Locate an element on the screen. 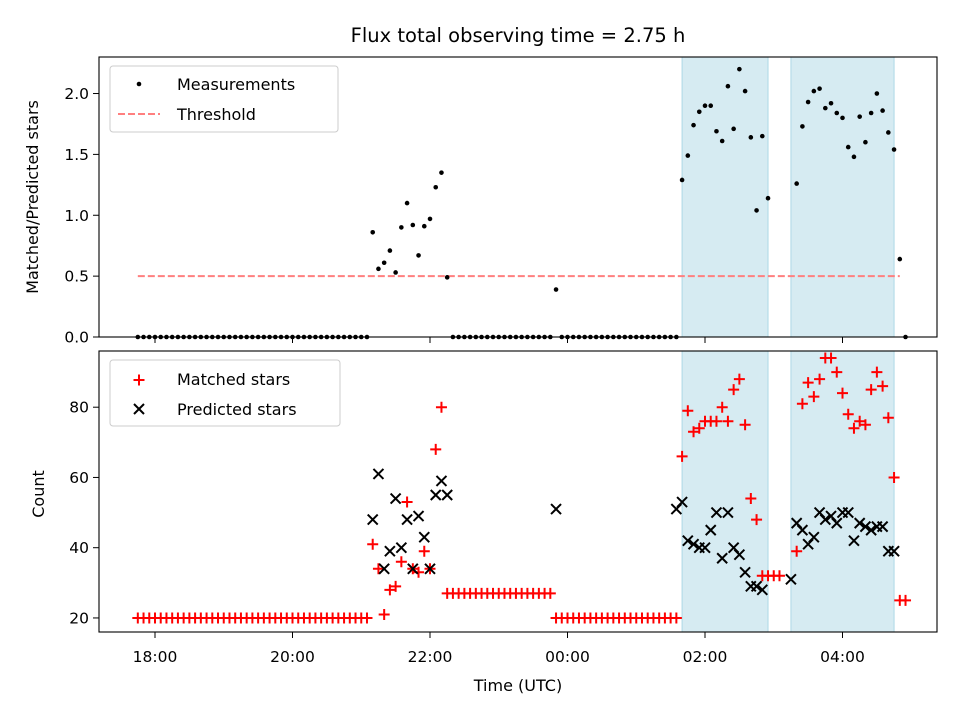 The height and width of the screenshot is (720, 960). ratio-legend: Measurements Threshold is located at coordinates (224, 99).